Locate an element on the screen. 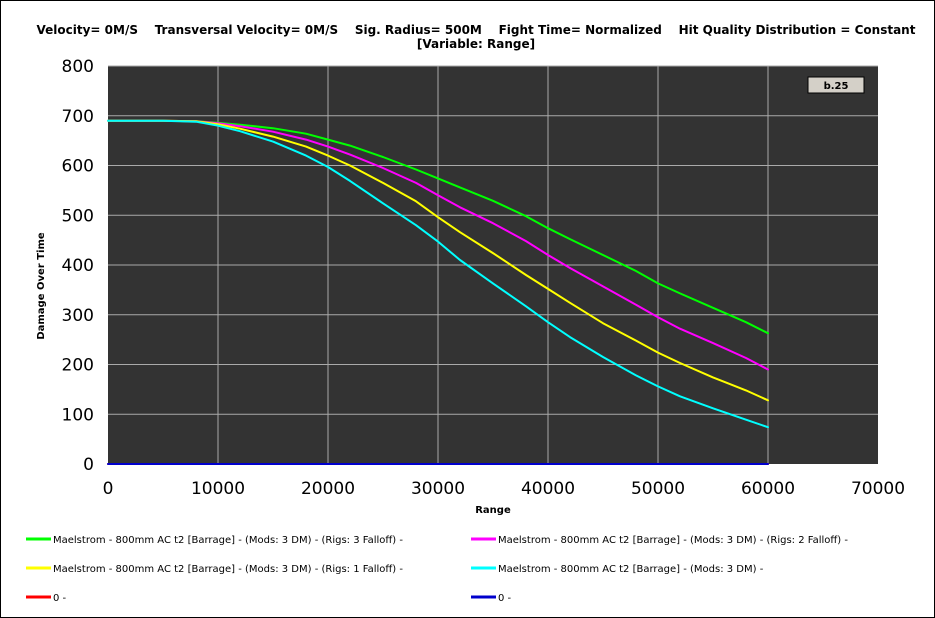 Image resolution: width=935 pixels, height=618 pixels. y-tick-label: 300 is located at coordinates (78, 316).